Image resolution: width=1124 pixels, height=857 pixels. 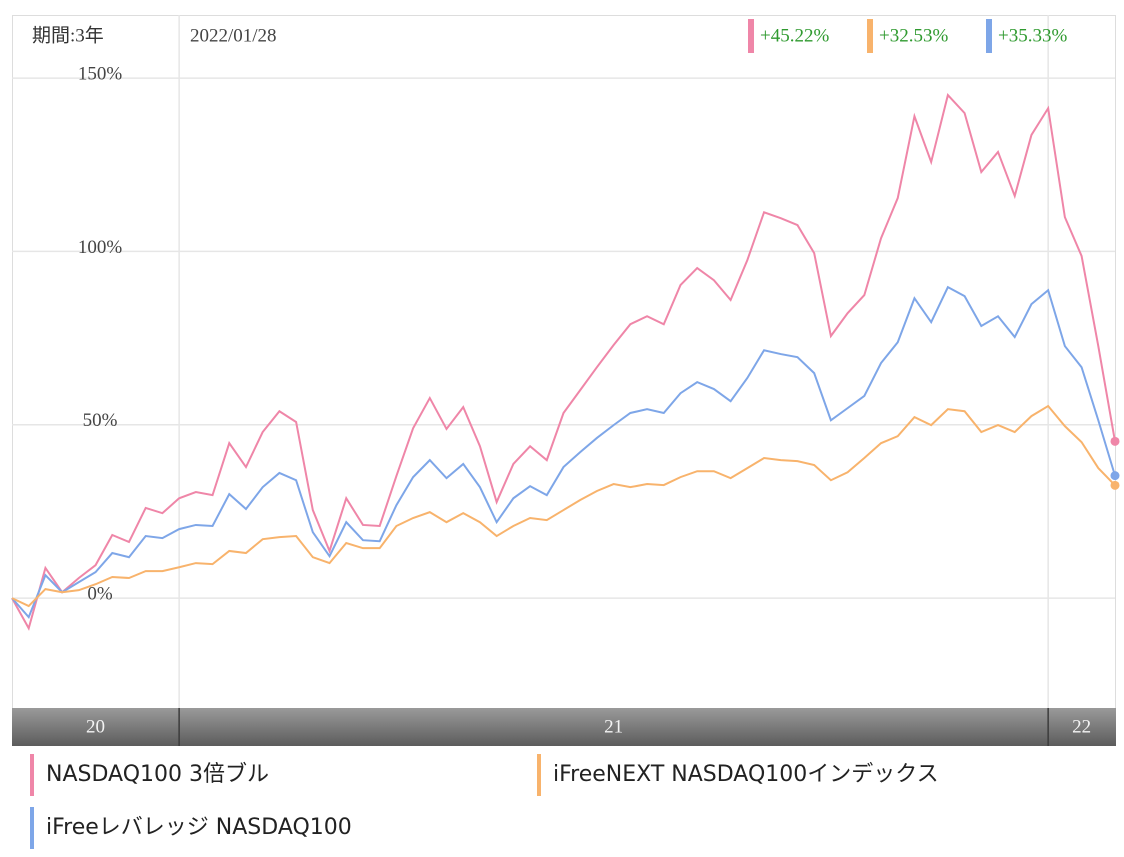 What do you see at coordinates (157, 774) in the screenshot?
I see `legend-label: NASDAQ100 3倍ブル` at bounding box center [157, 774].